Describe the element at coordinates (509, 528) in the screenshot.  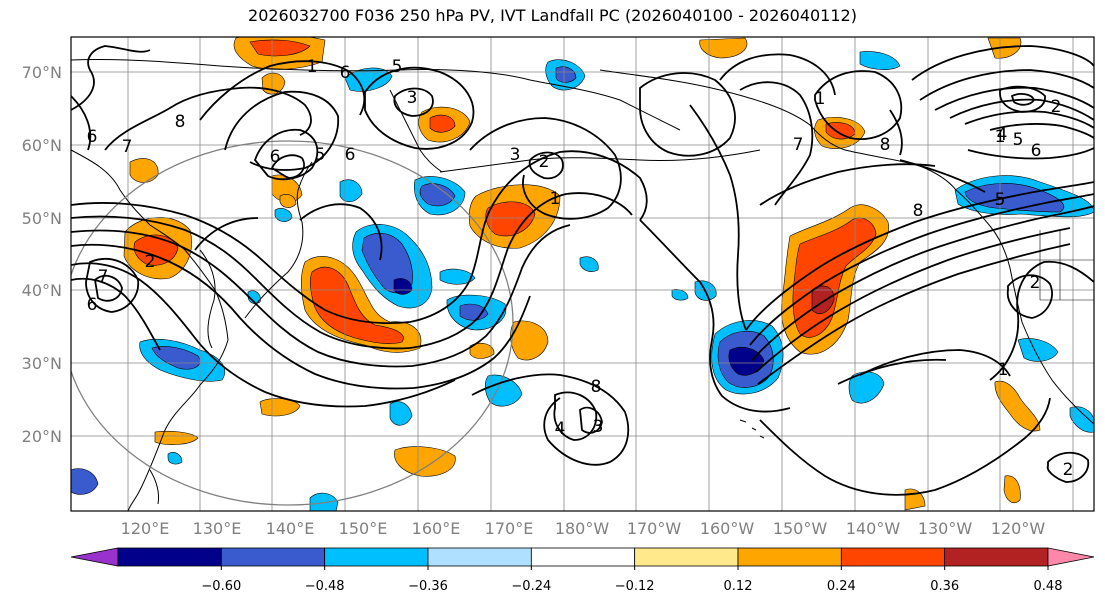
I see `lon-label: 170°E` at that location.